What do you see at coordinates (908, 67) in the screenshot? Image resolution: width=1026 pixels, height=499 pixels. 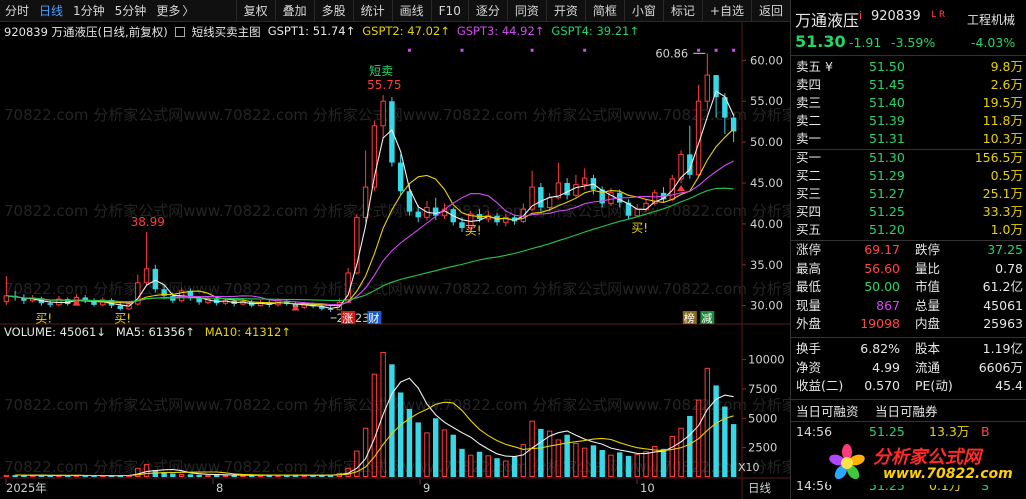 I see `ask-row: 卖五 ¥ 51.50 9.8万` at bounding box center [908, 67].